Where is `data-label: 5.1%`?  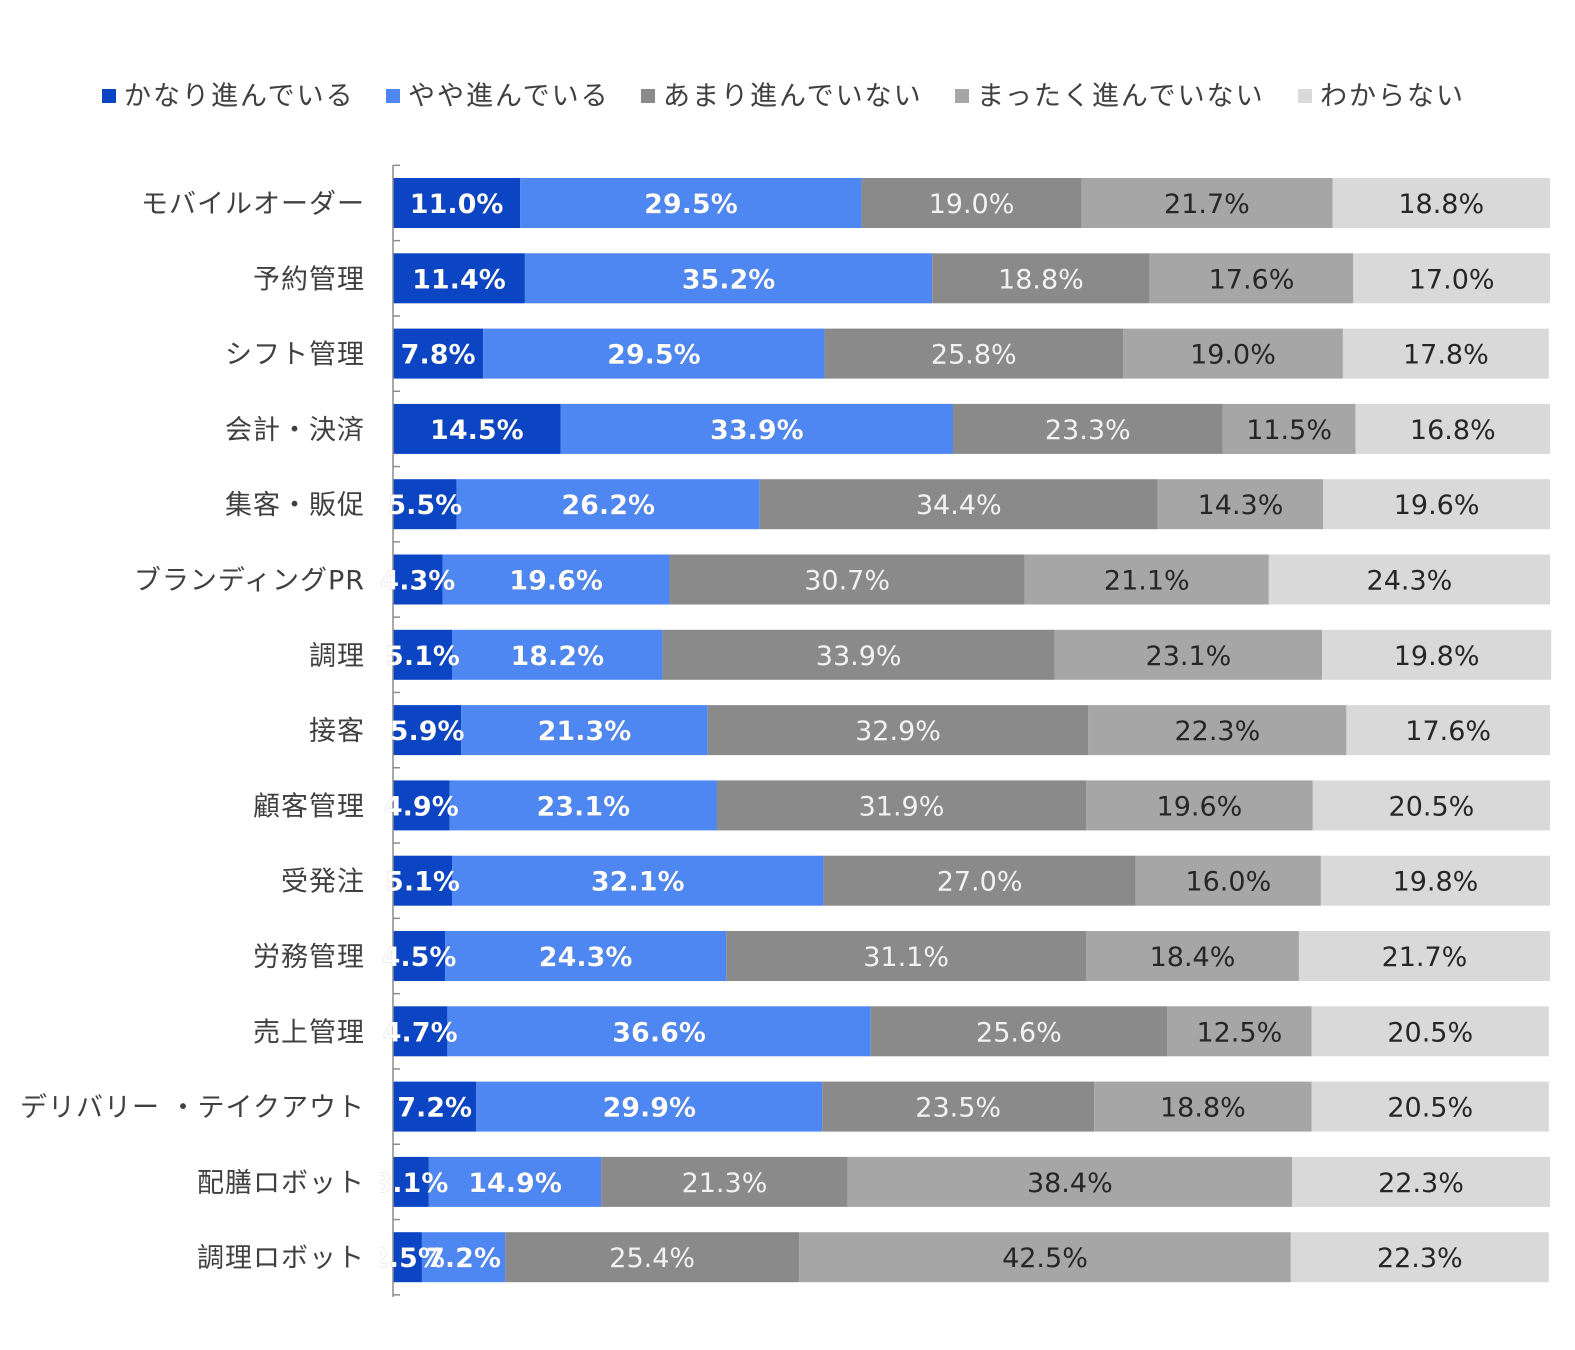
data-label: 5.1% is located at coordinates (422, 882).